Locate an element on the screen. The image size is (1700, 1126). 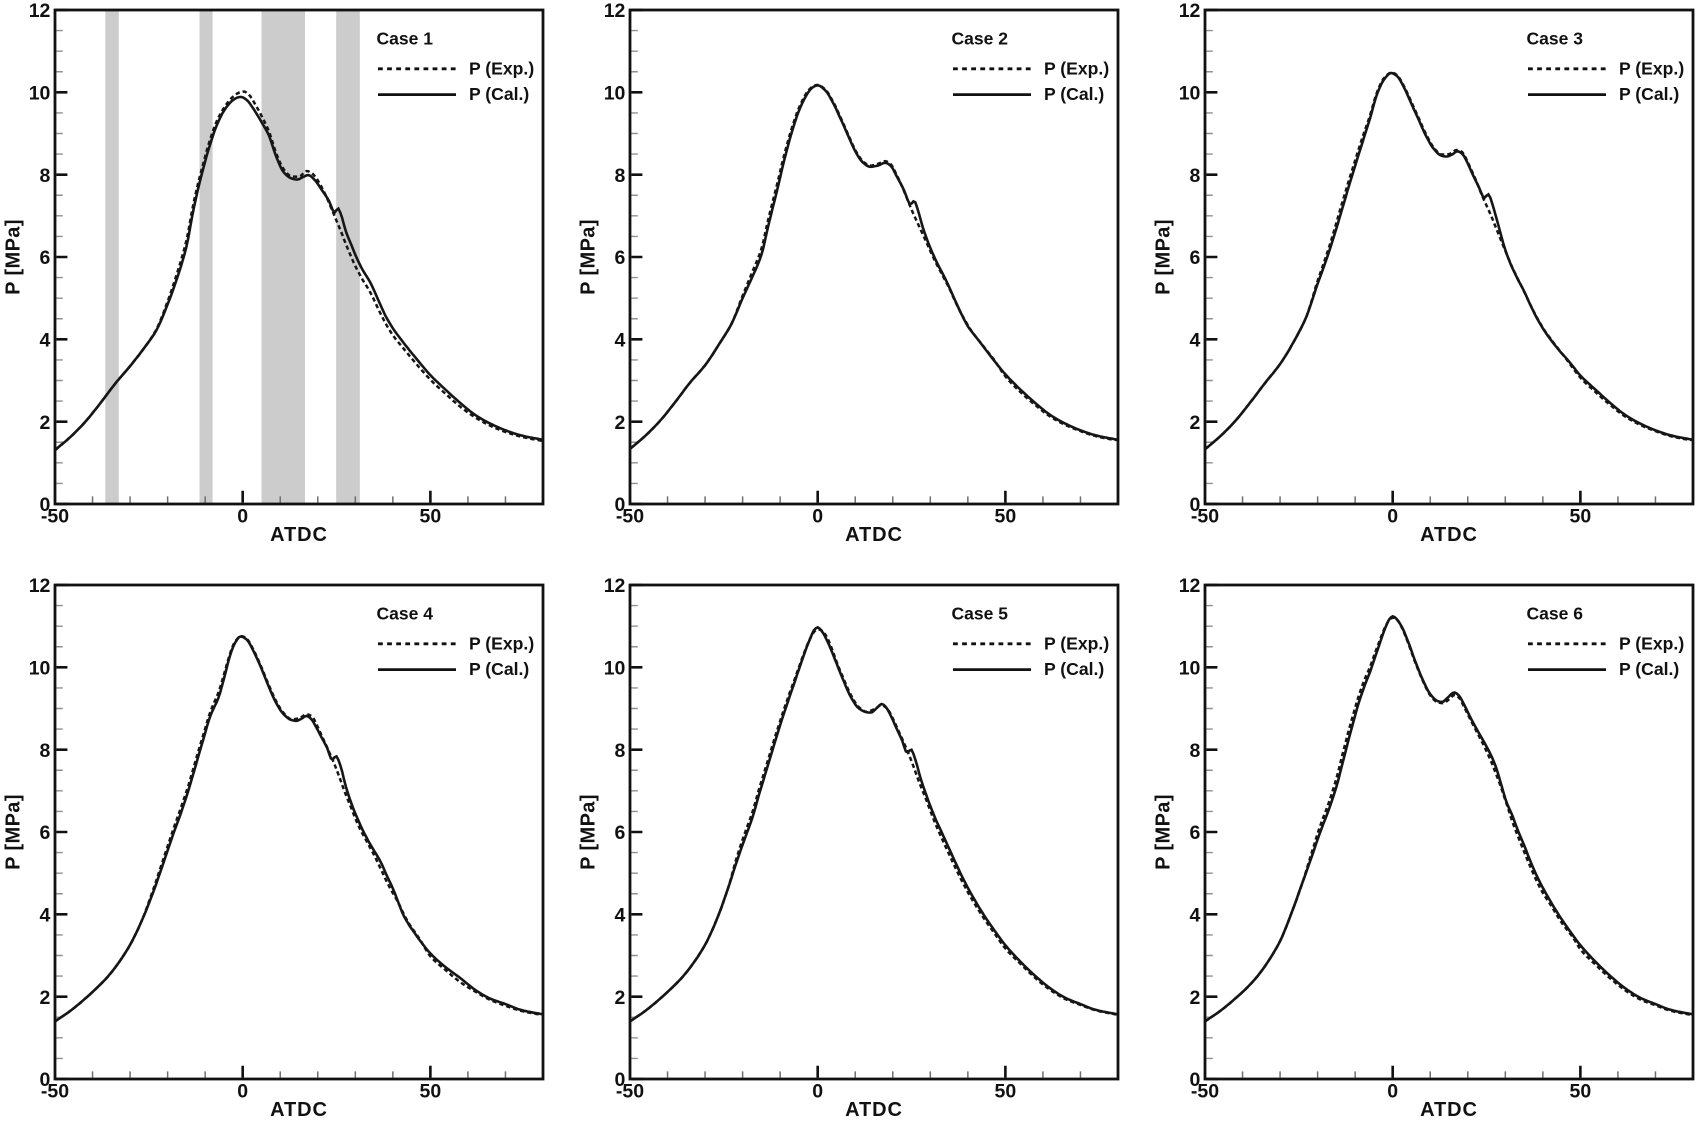
svg-text: Case 3 is located at coordinates (1555, 39).